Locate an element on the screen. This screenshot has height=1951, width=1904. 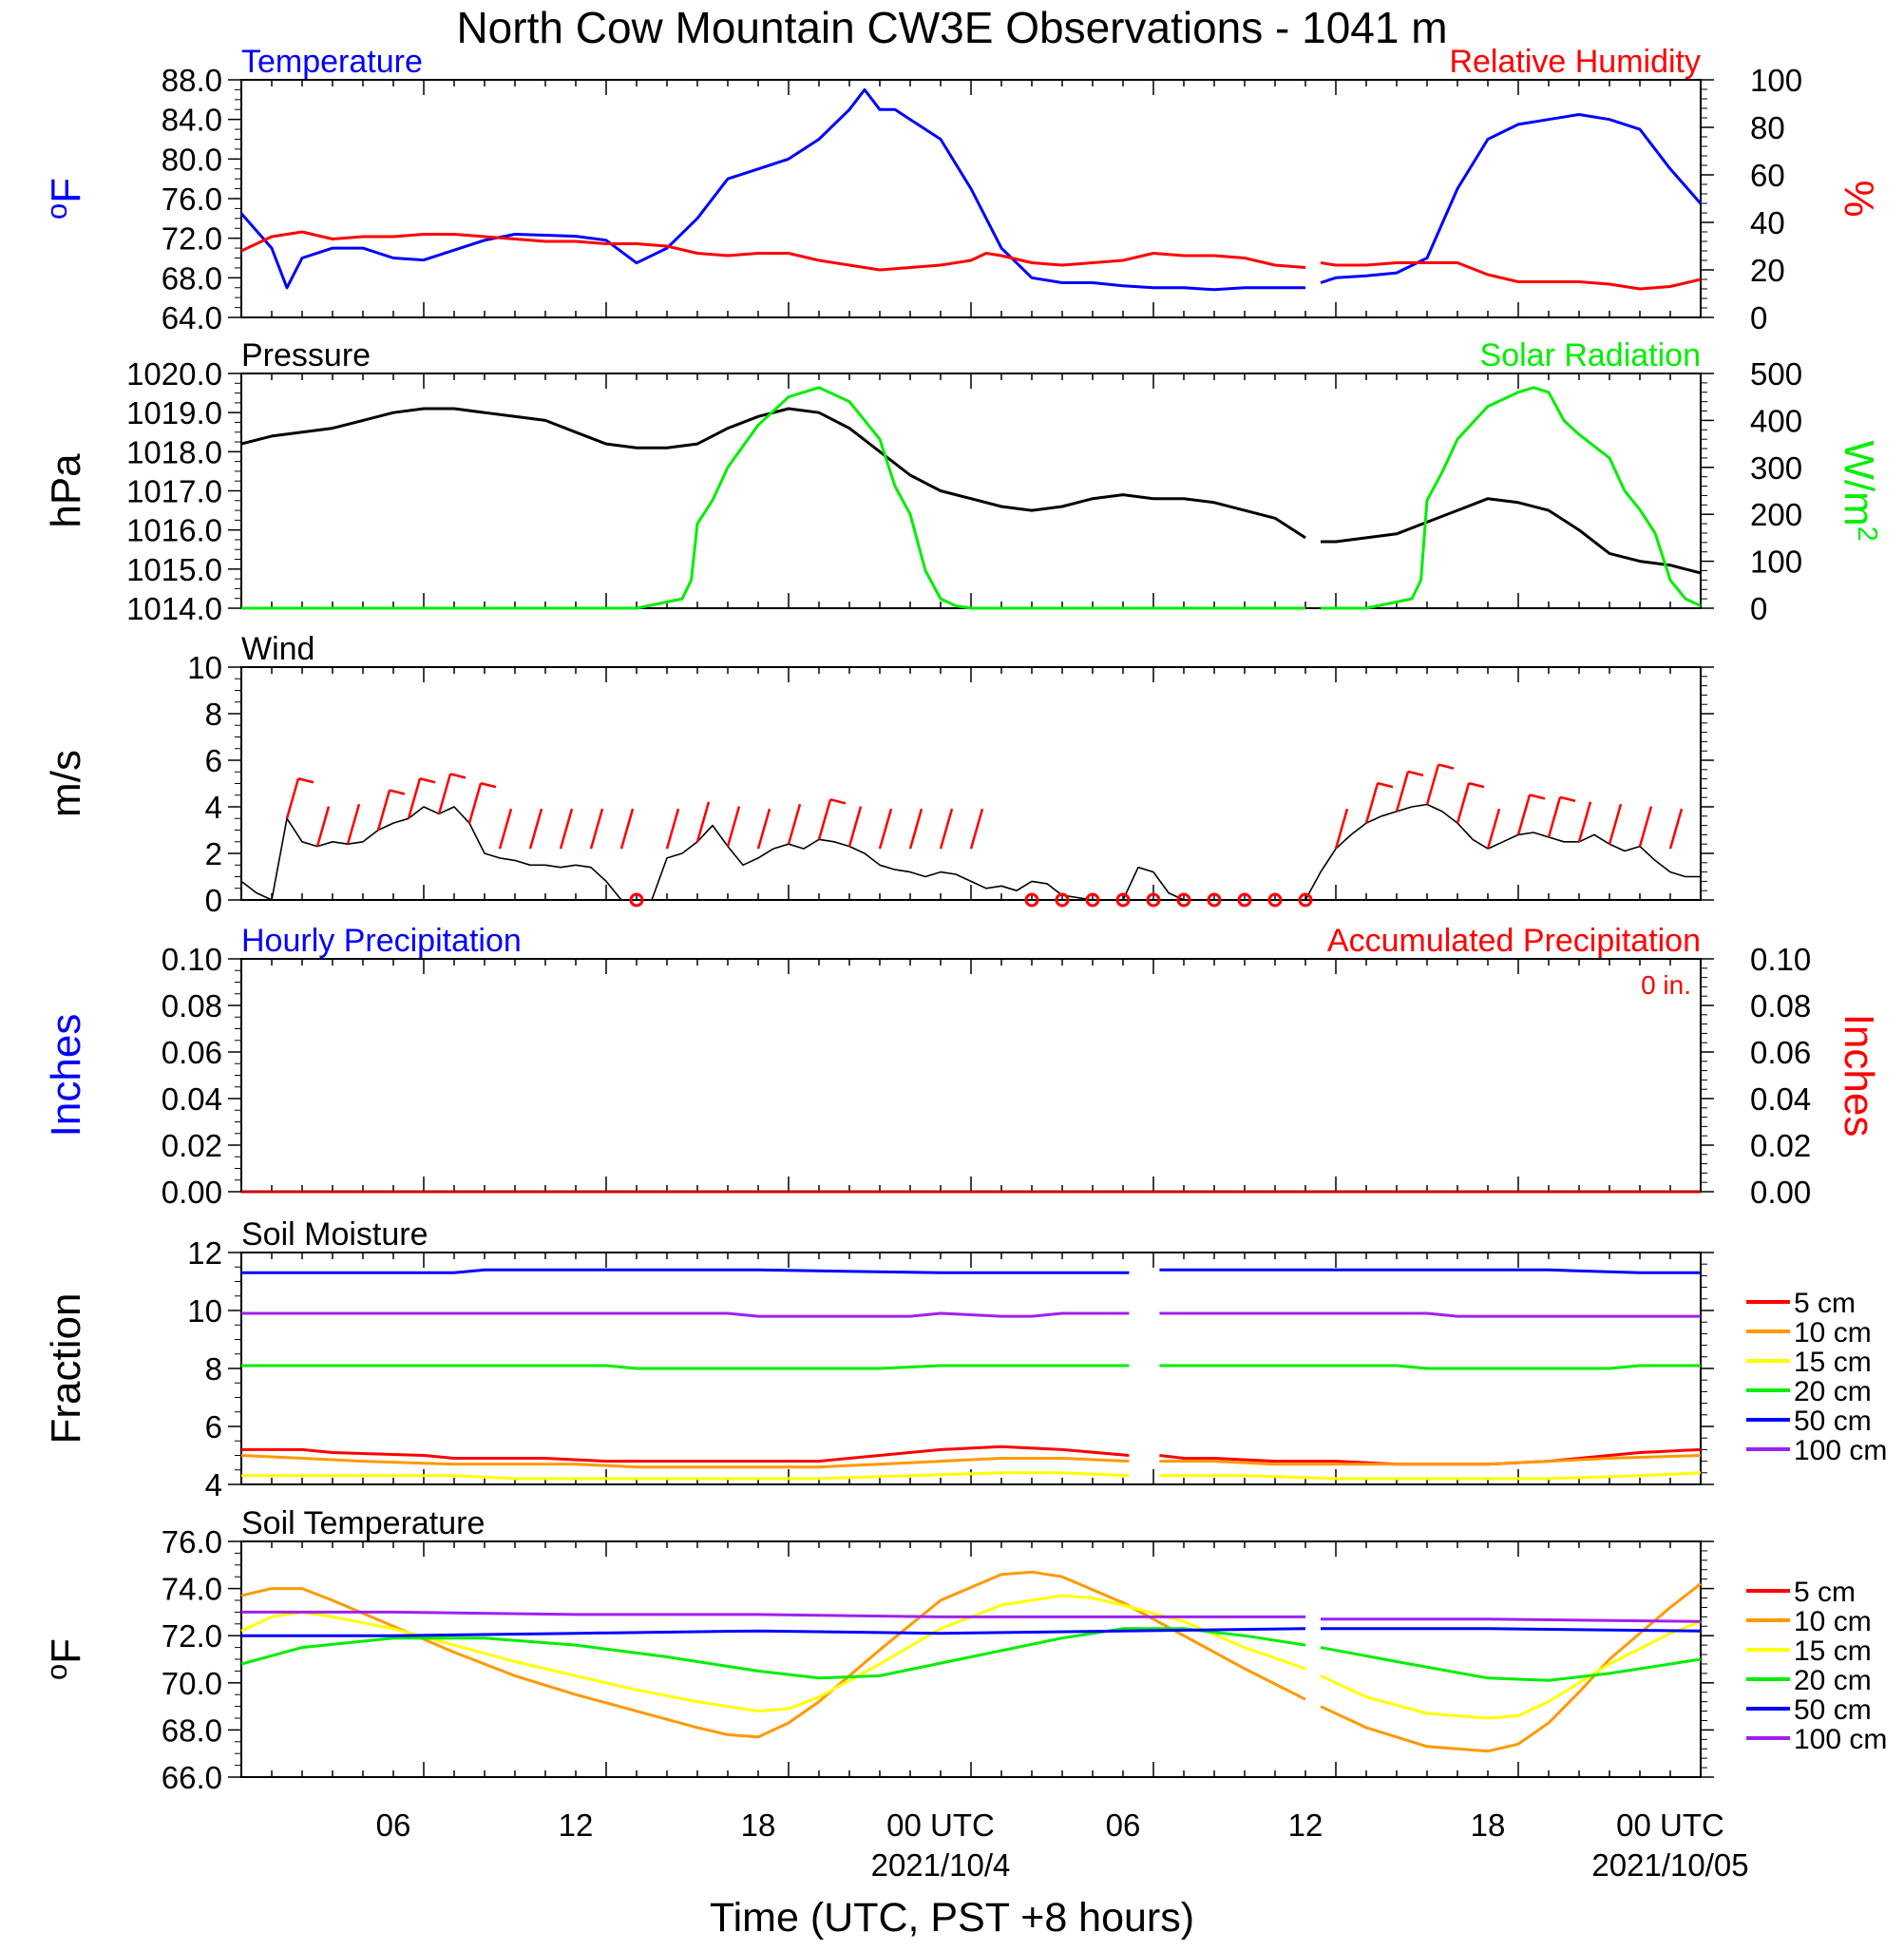
y-tick-label: 74.0 is located at coordinates (192, 1589).